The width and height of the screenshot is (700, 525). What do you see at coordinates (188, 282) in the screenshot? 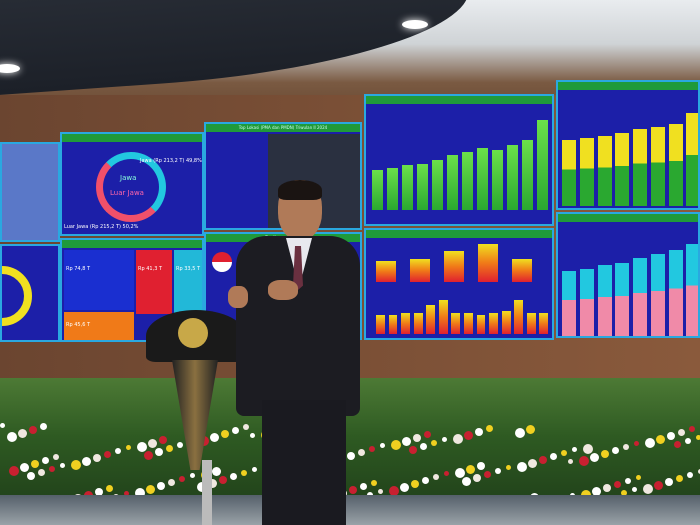
I see `treemap-cell: Rp 33,5 T` at bounding box center [188, 282].